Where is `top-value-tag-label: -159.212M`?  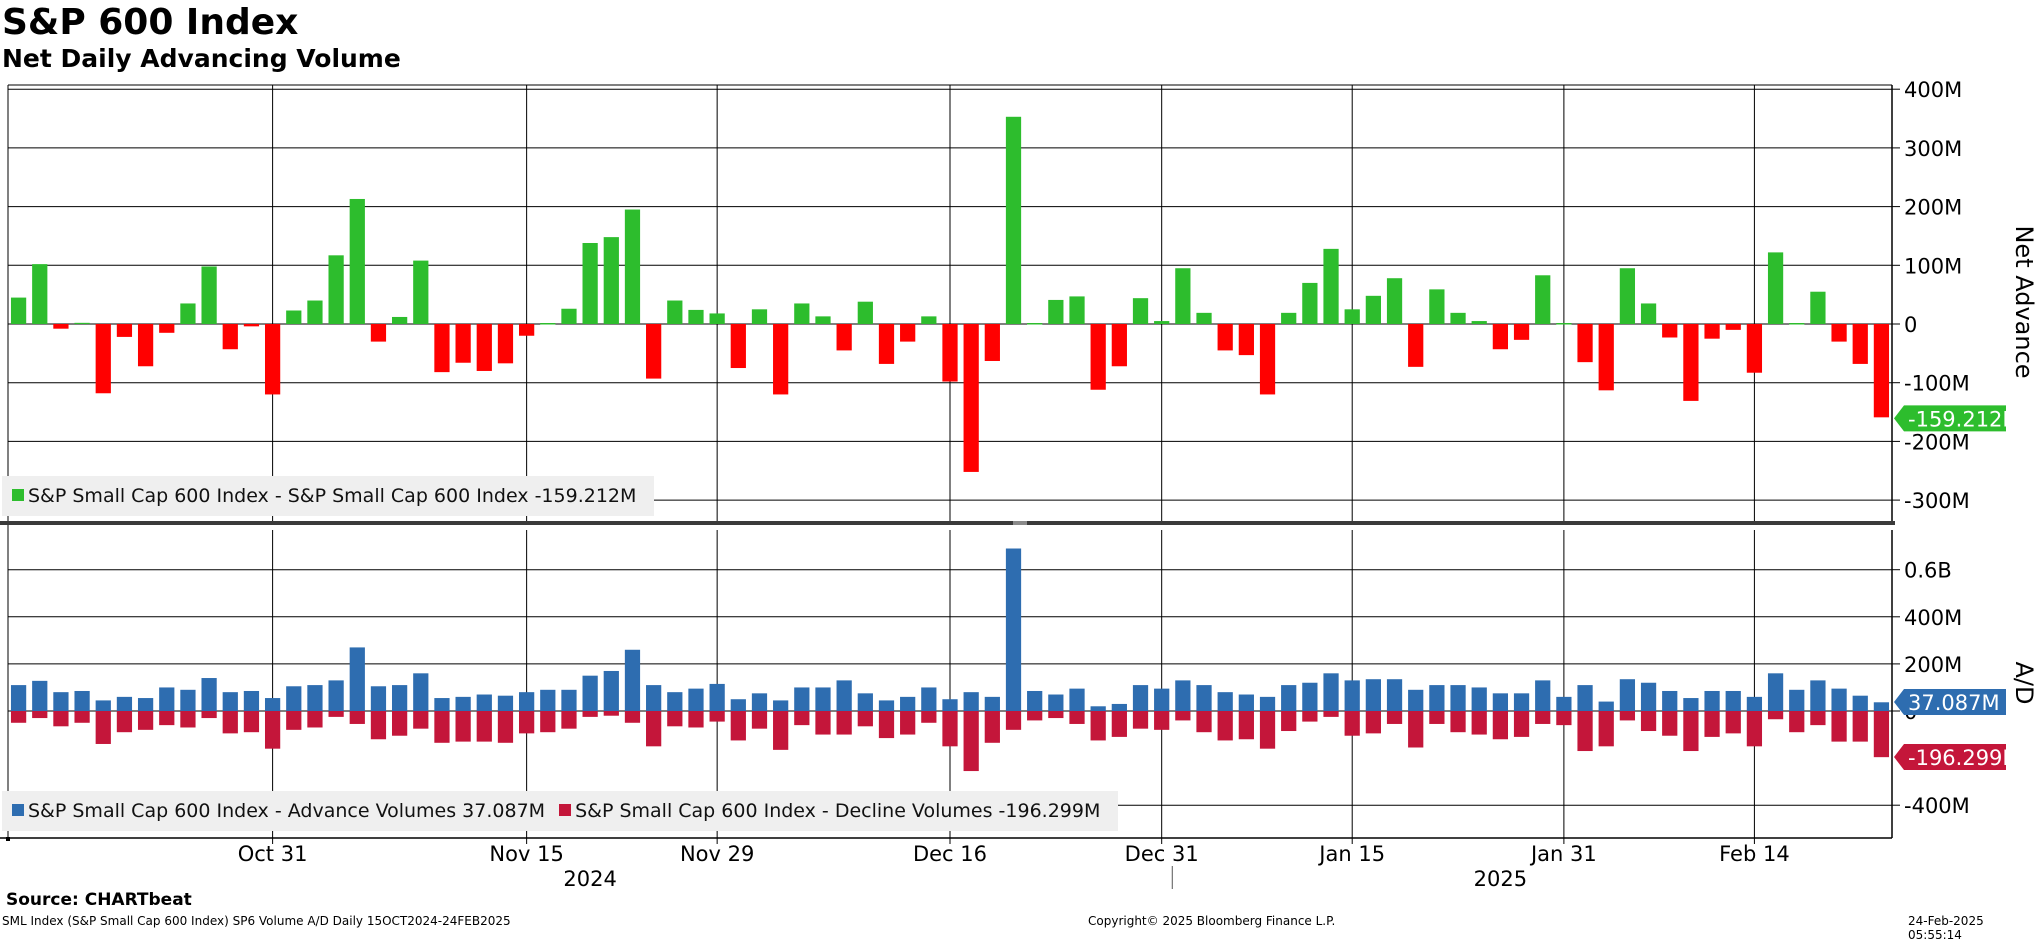 top-value-tag-label: -159.212M is located at coordinates (1964, 419).